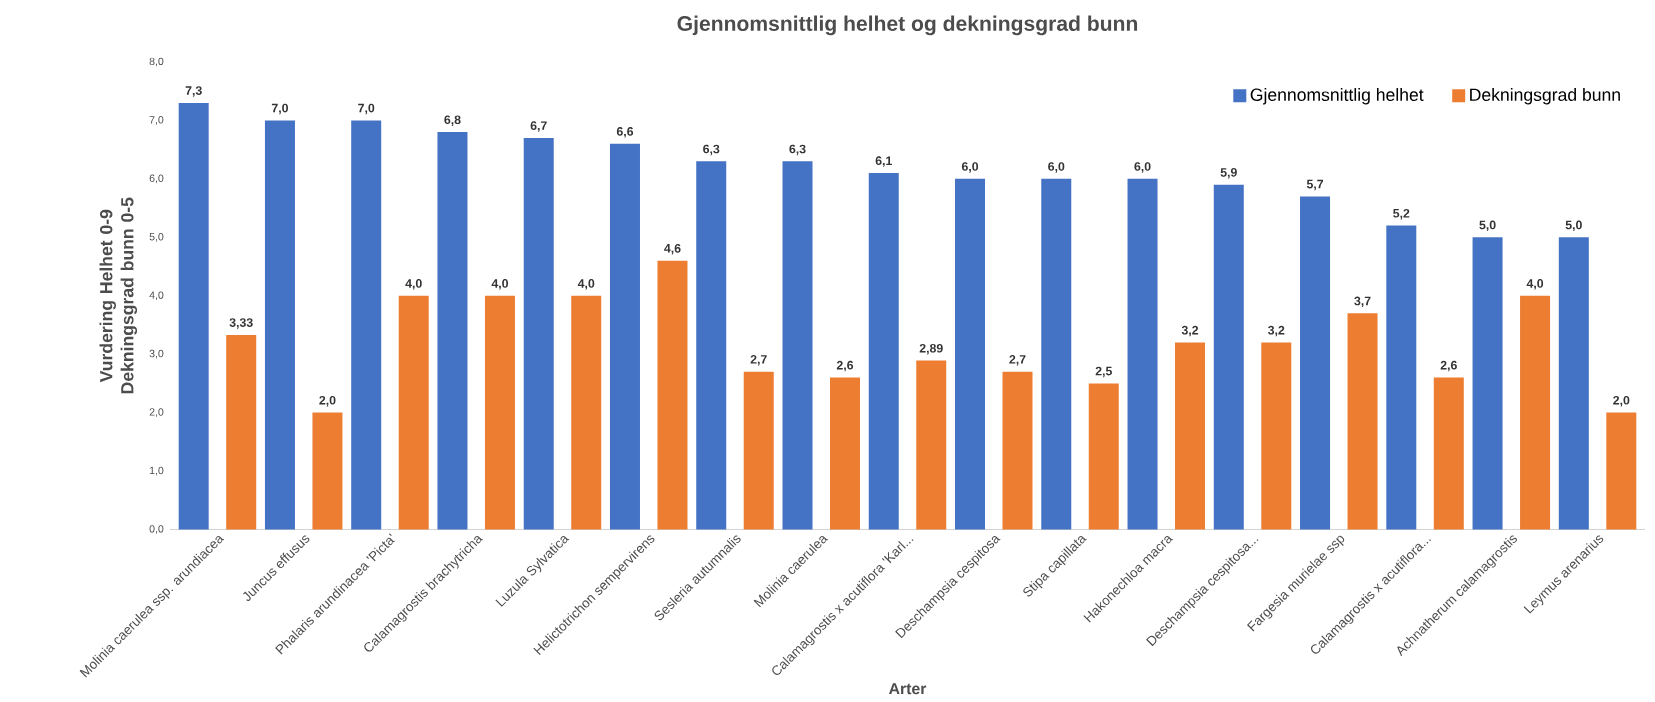 The image size is (1655, 702). What do you see at coordinates (156, 237) in the screenshot?
I see `y-tick-label: 5,0` at bounding box center [156, 237].